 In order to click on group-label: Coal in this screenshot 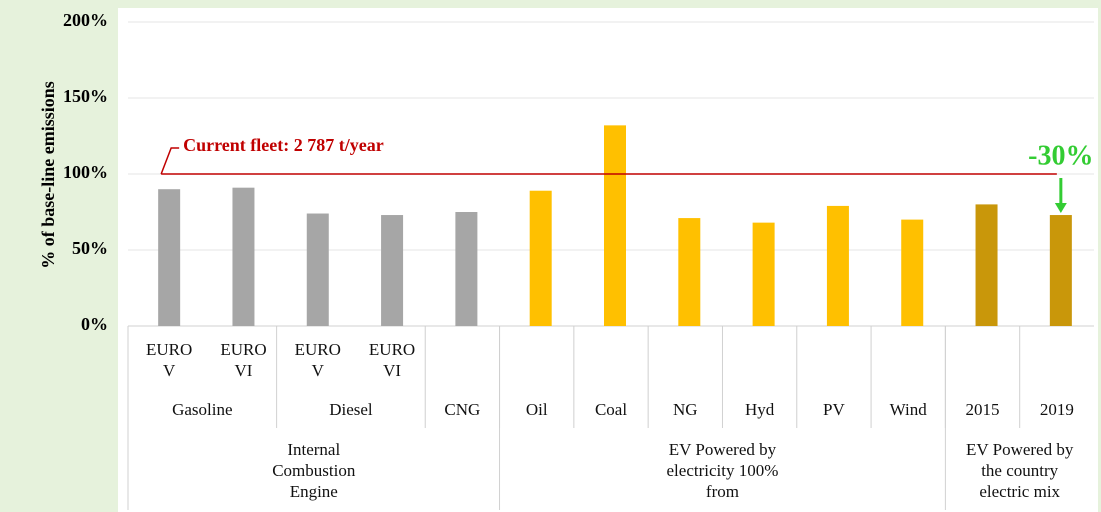, I will do `click(611, 409)`.